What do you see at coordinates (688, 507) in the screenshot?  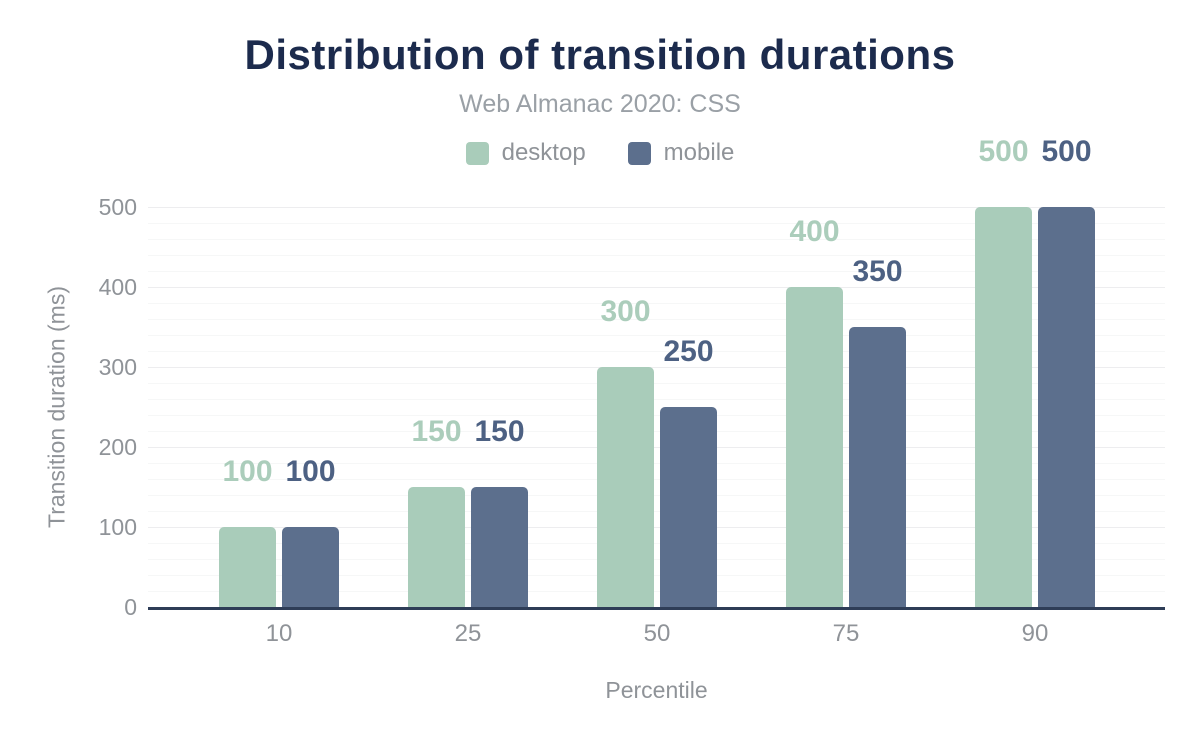 I see `bar-mobile-p50` at bounding box center [688, 507].